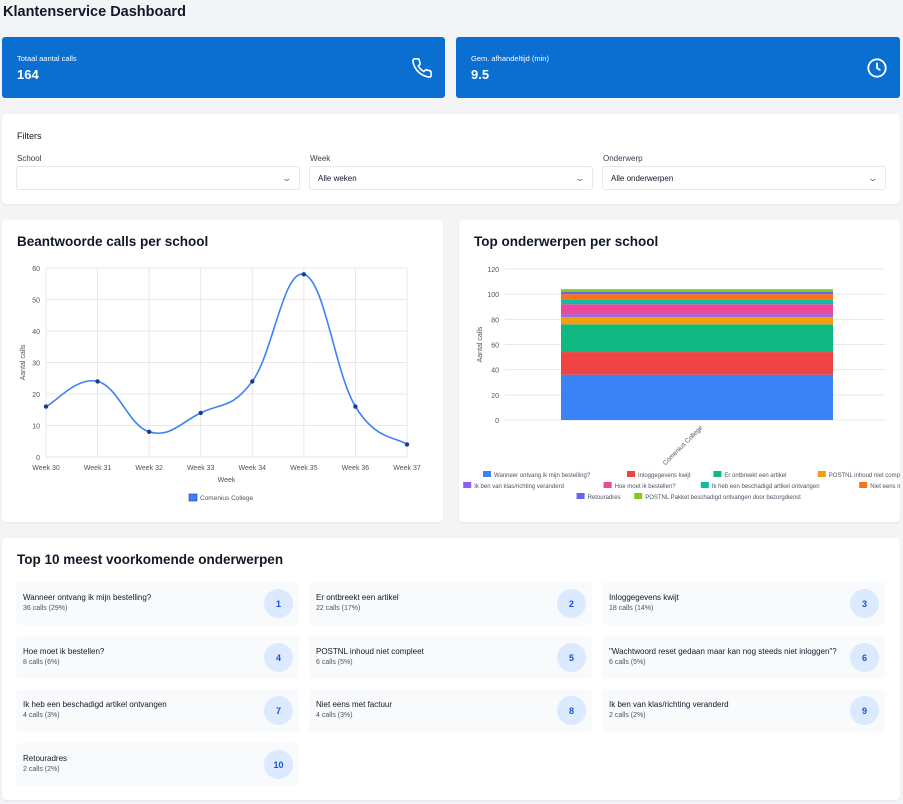 This screenshot has height=804, width=903. What do you see at coordinates (451, 178) in the screenshot?
I see `week-select: Alle weken ⌄` at bounding box center [451, 178].